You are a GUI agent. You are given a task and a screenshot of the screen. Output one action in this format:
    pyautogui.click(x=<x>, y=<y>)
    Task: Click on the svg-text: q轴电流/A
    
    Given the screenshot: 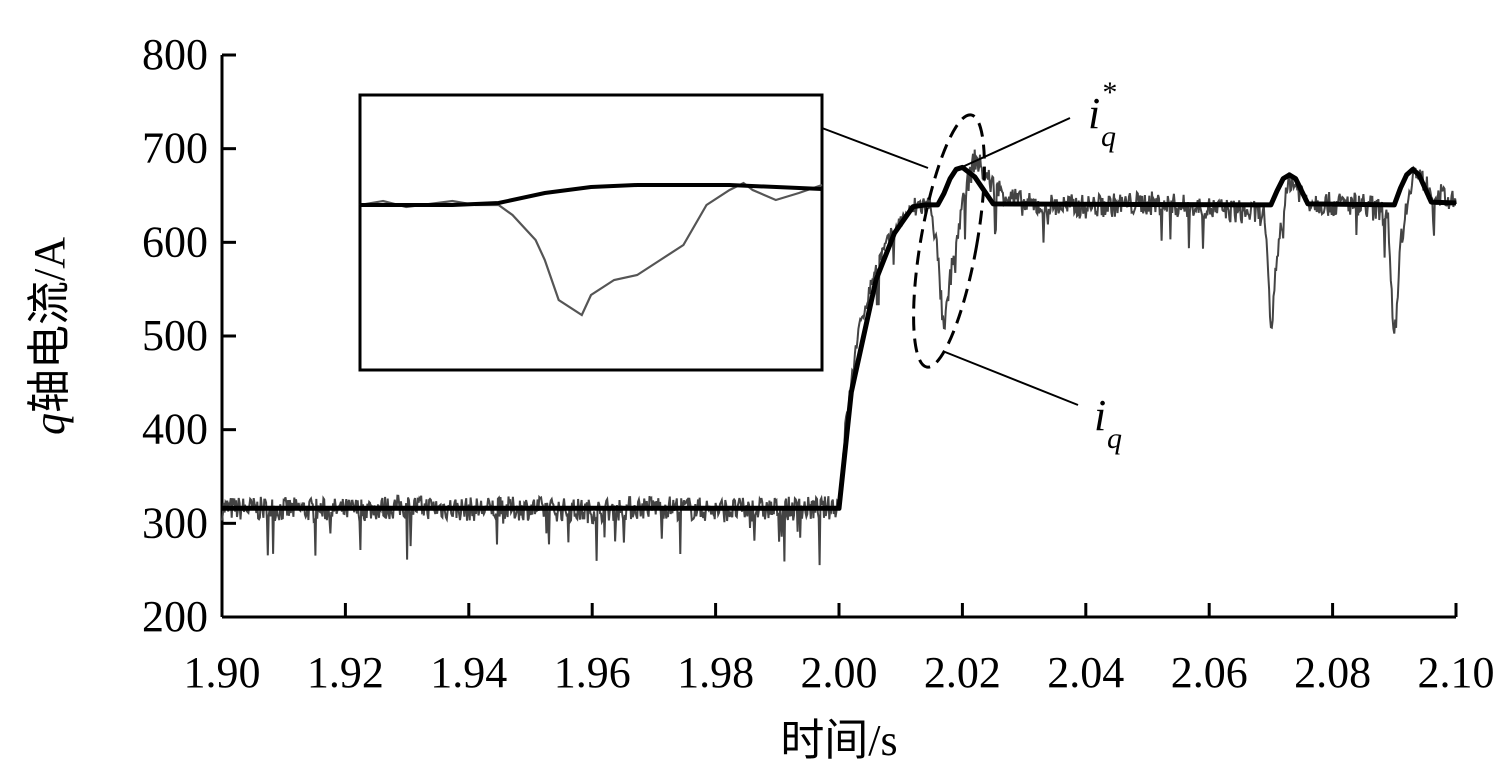 What is the action you would take?
    pyautogui.click(x=49, y=336)
    